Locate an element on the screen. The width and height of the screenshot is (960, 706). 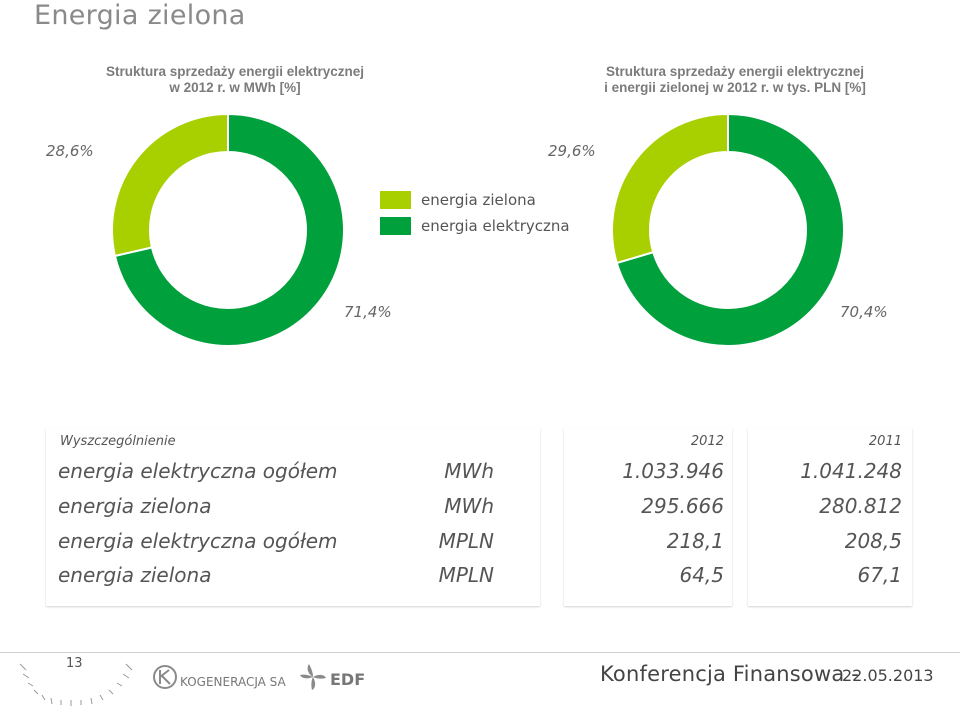
row-value-2012: 1.033.946 is located at coordinates (673, 471).